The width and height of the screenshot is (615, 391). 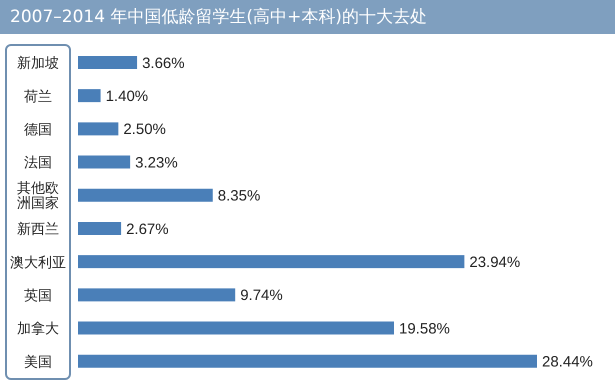 What do you see at coordinates (163, 63) in the screenshot?
I see `data-label: 3.66%` at bounding box center [163, 63].